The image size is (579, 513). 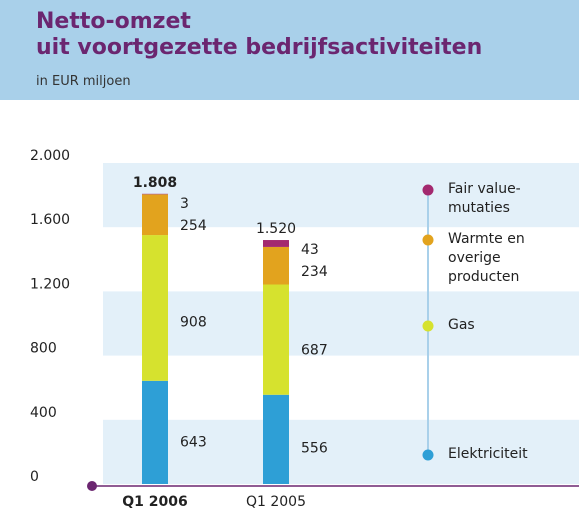 I want to click on y-tick-label: 0, so click(x=34, y=477).